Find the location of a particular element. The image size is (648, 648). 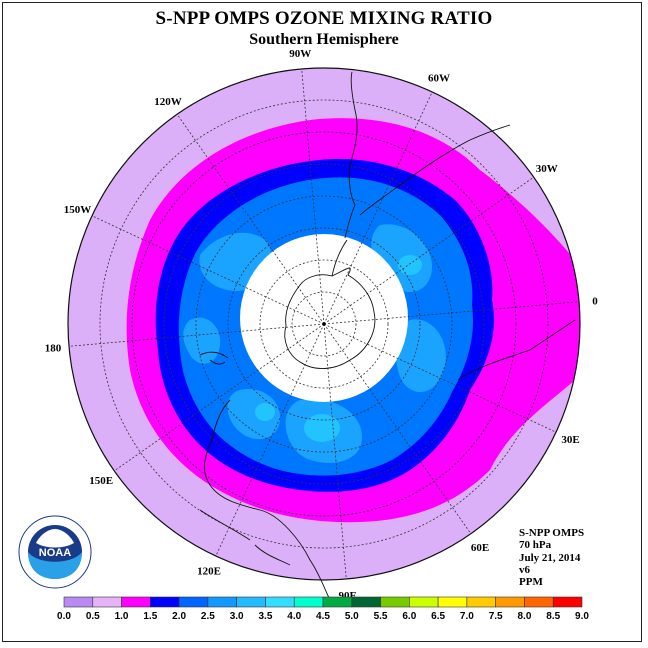

south-pole-dot is located at coordinates (324, 324).